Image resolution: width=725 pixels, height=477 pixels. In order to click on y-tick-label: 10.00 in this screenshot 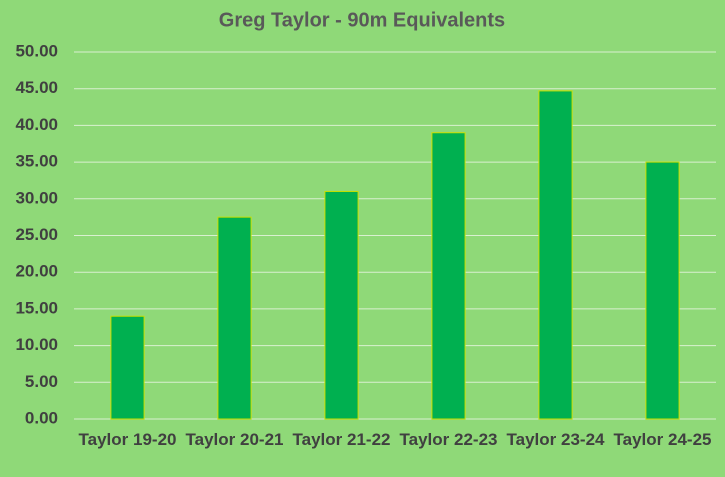, I will do `click(36, 344)`.